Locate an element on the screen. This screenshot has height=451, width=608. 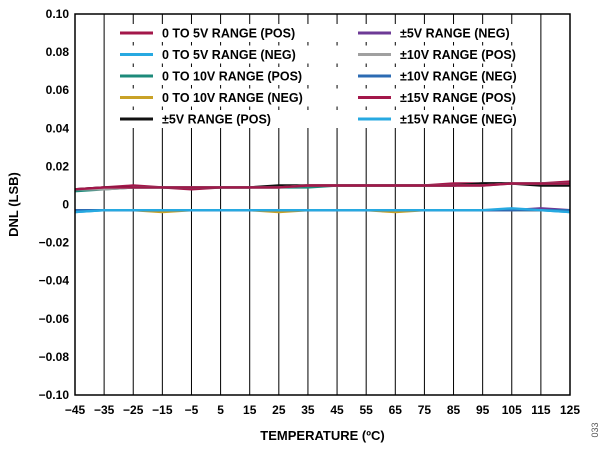
legend-label: 0 TO 5V RANGE (POS) is located at coordinates (228, 34).